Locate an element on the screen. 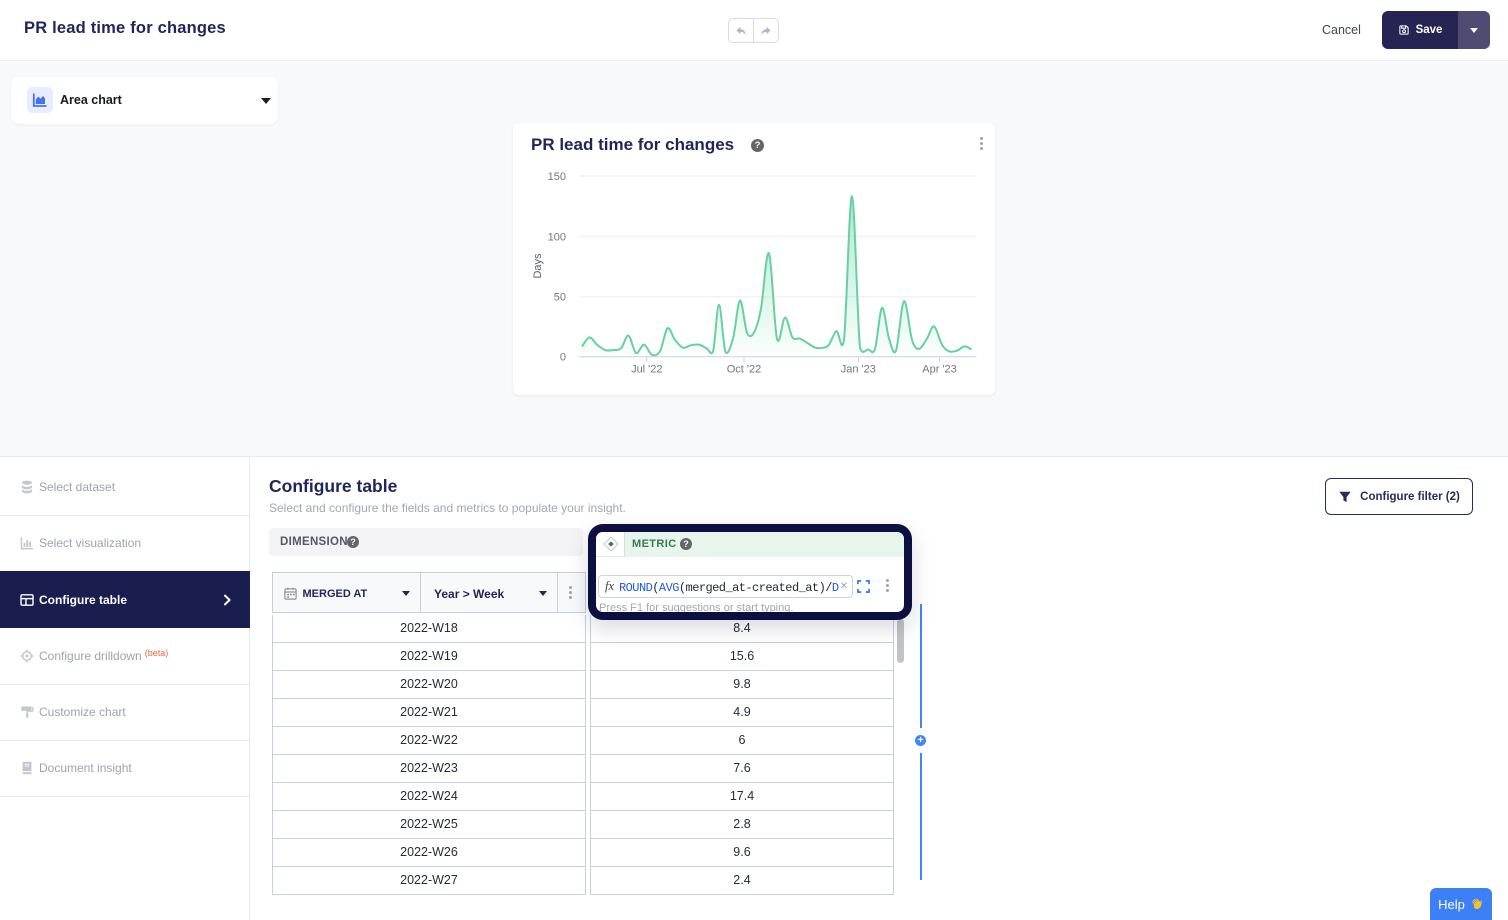  svg-text: Oct '22 is located at coordinates (744, 370).